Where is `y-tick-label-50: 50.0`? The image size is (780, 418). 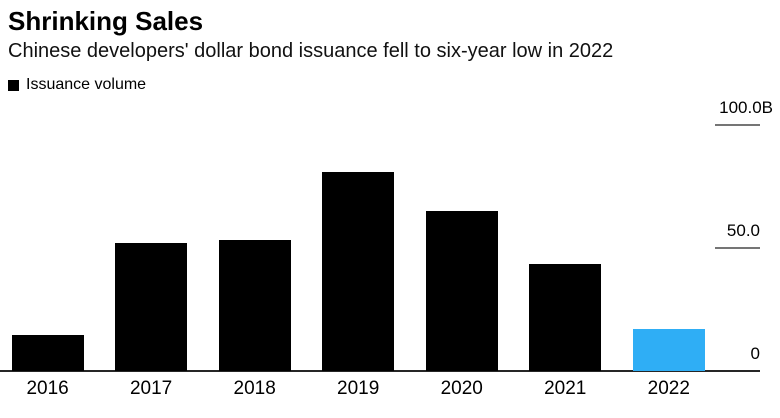
y-tick-label-50: 50.0 is located at coordinates (743, 230).